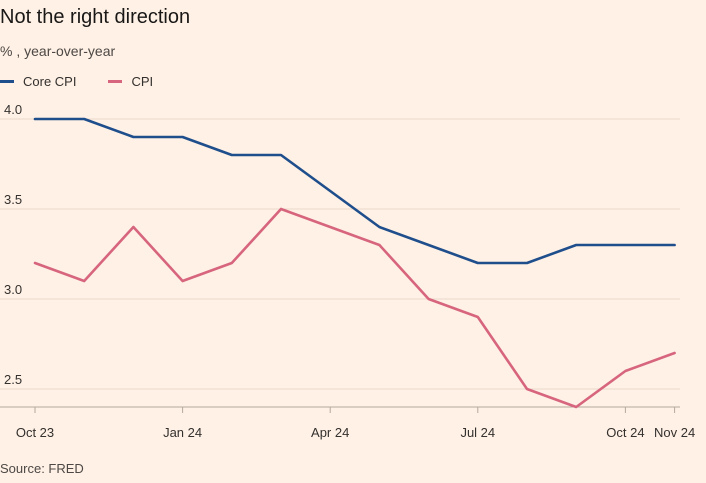 The image size is (706, 483). What do you see at coordinates (42, 468) in the screenshot?
I see `chart-source: Source: FRED` at bounding box center [42, 468].